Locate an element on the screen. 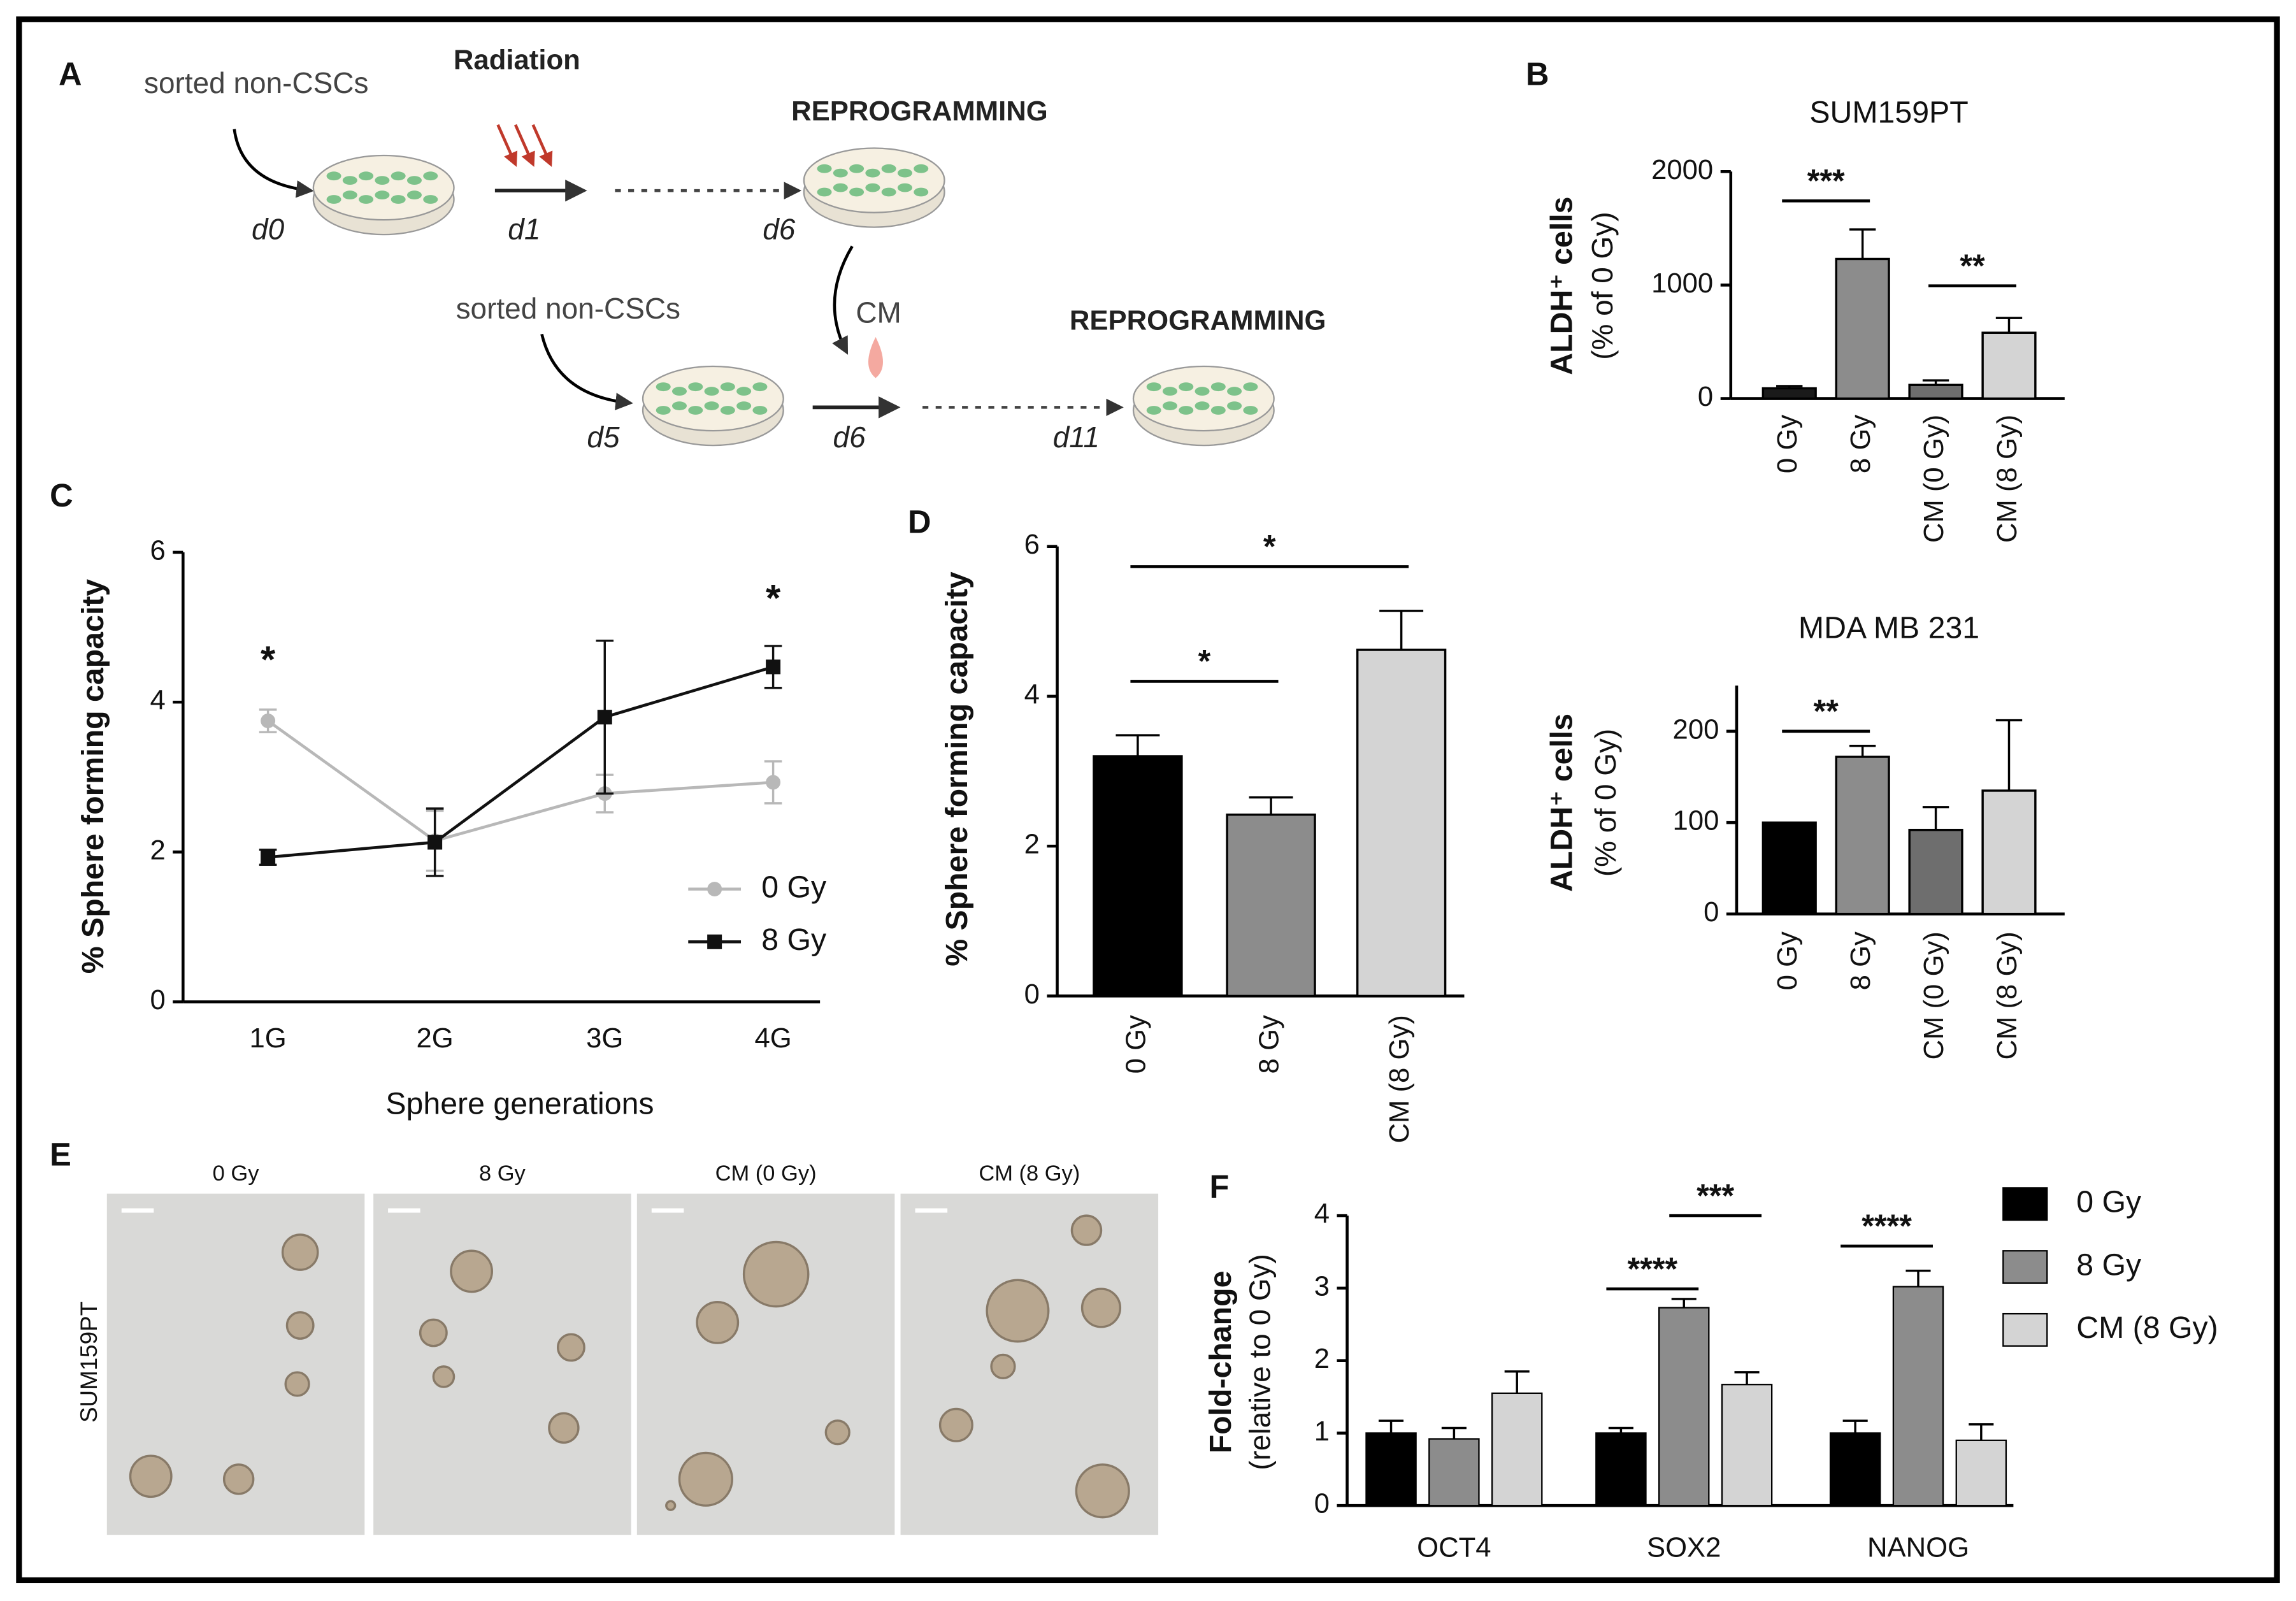 This screenshot has height=1601, width=2296. legend-label: 0 Gy is located at coordinates (794, 887).